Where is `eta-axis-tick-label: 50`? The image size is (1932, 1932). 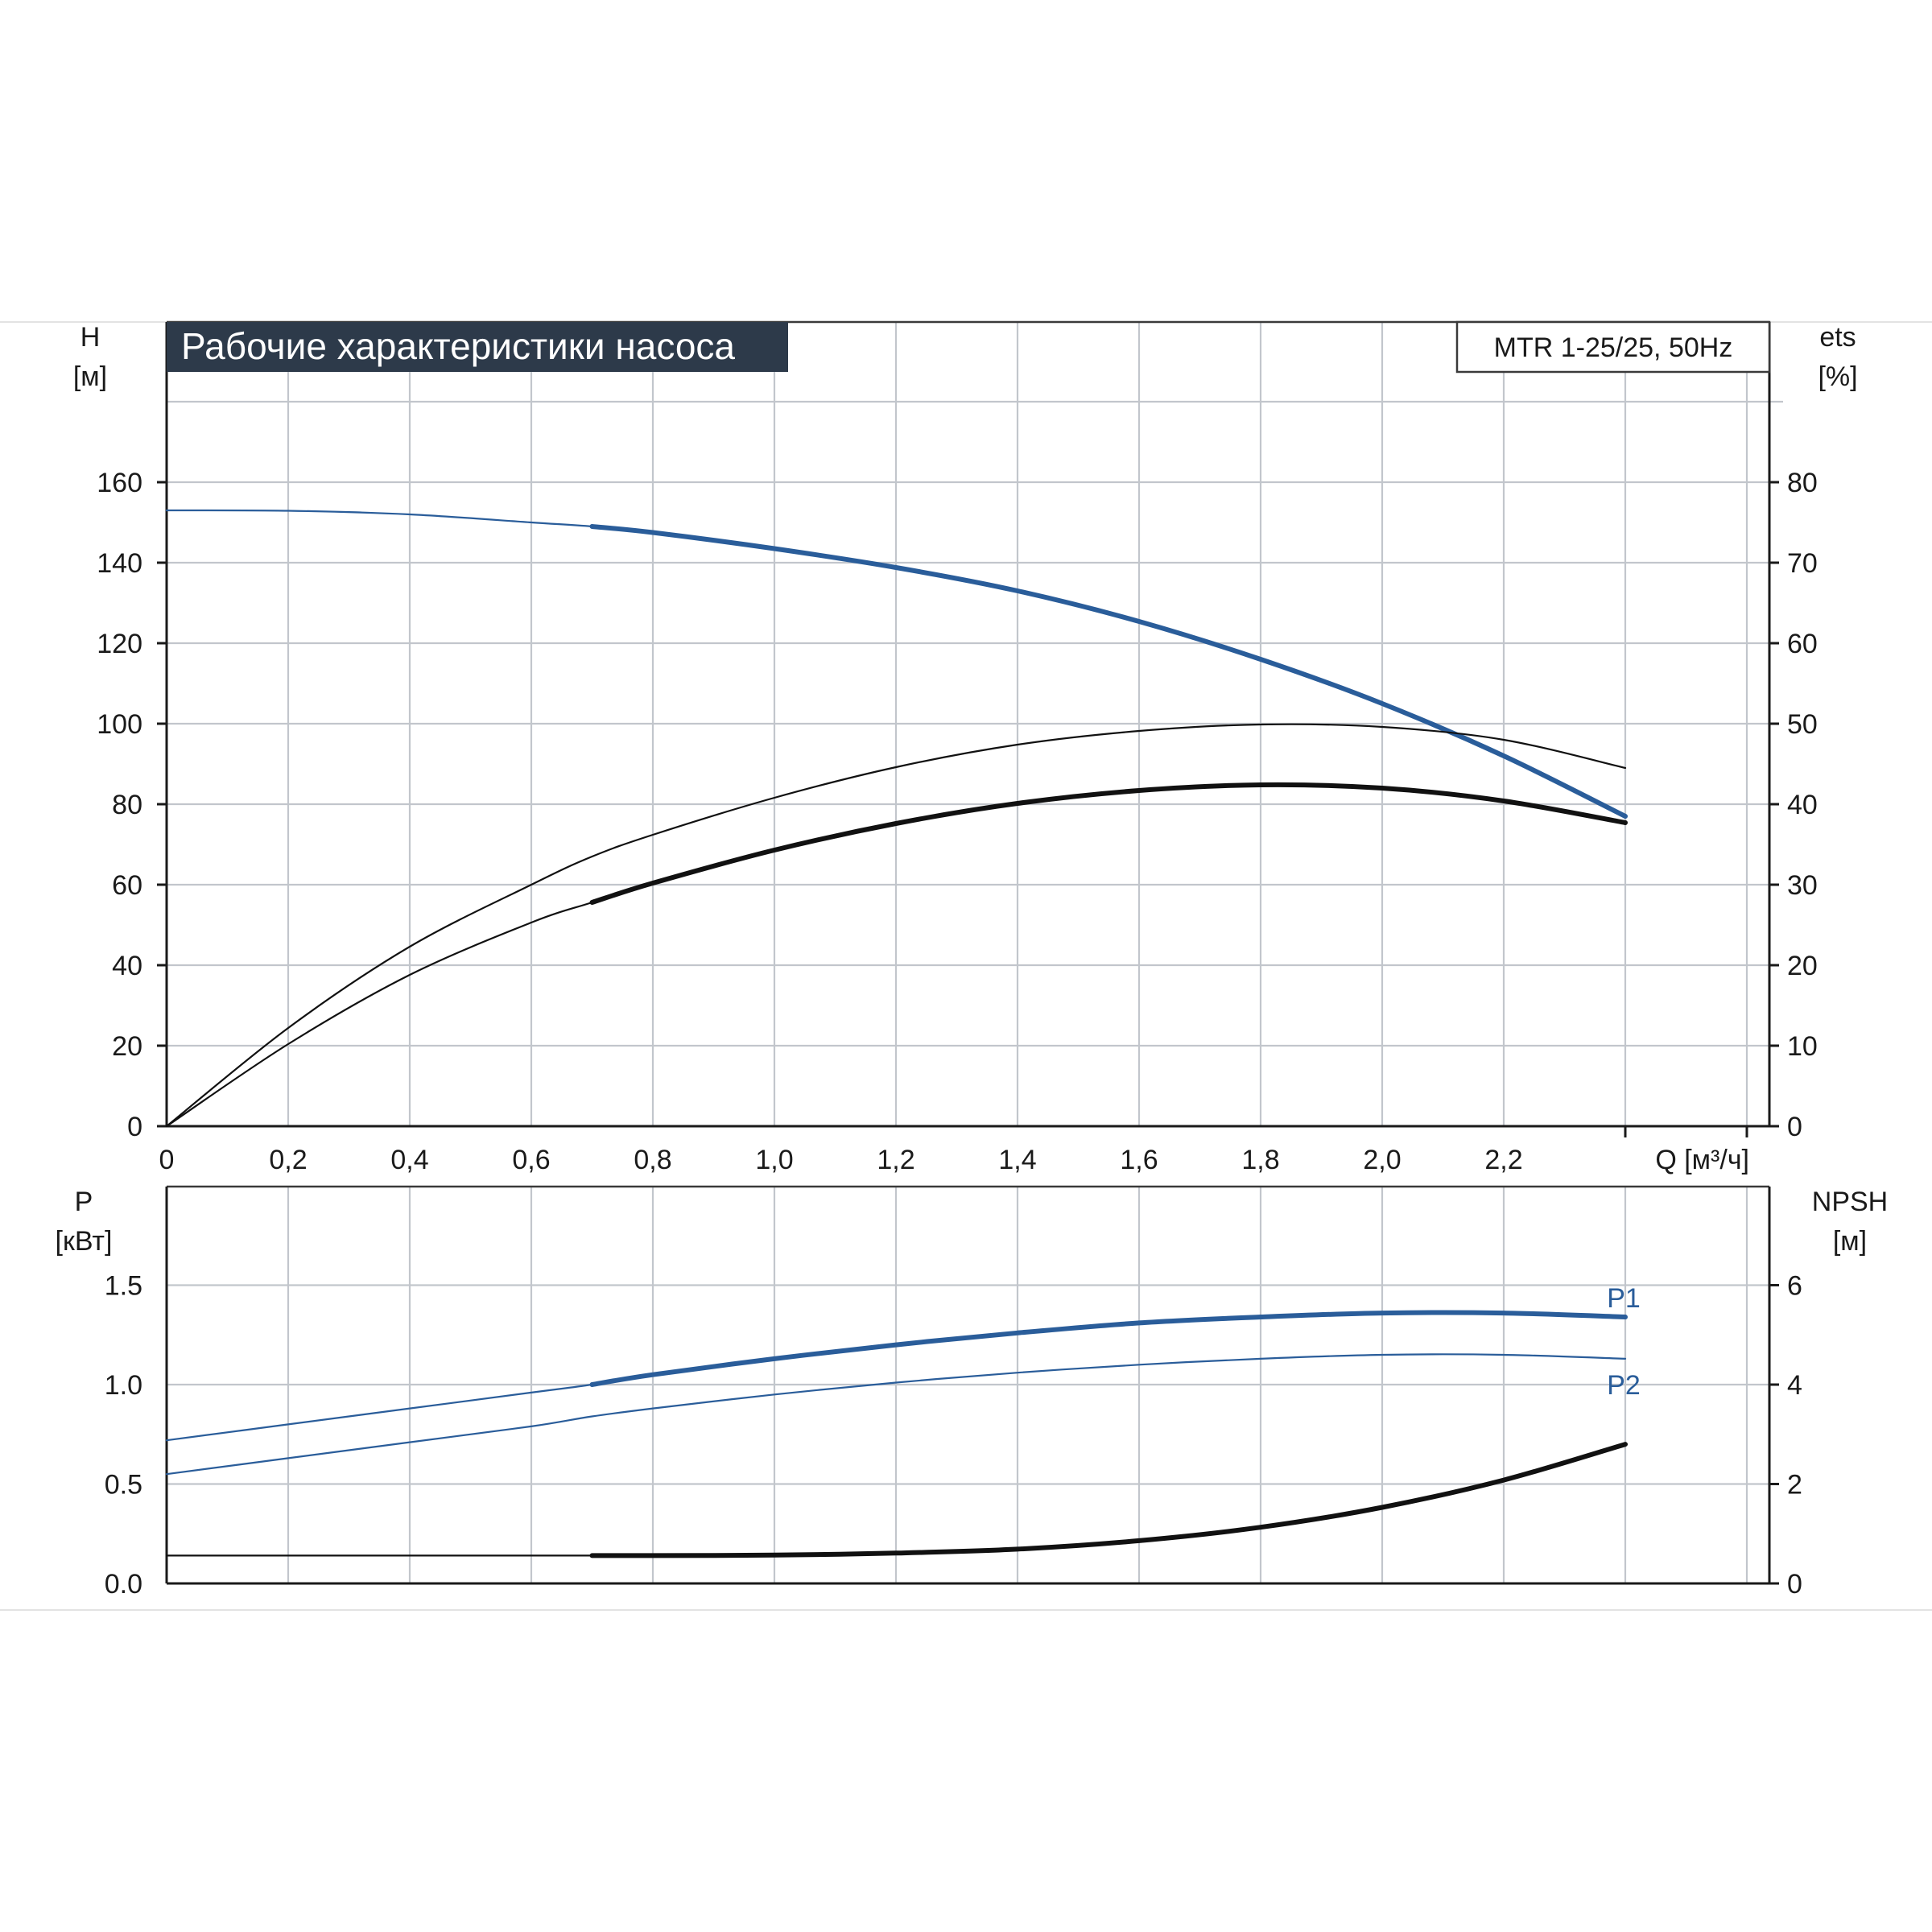 eta-axis-tick-label: 50 is located at coordinates (1802, 724).